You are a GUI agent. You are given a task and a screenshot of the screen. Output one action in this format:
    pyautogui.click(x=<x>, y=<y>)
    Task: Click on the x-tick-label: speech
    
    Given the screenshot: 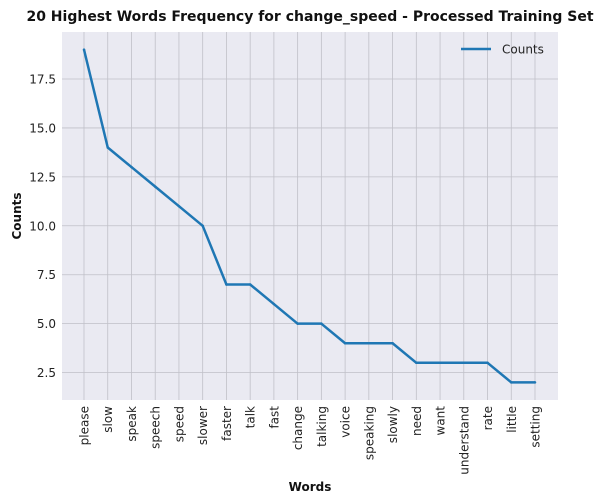 What is the action you would take?
    pyautogui.click(x=156, y=427)
    